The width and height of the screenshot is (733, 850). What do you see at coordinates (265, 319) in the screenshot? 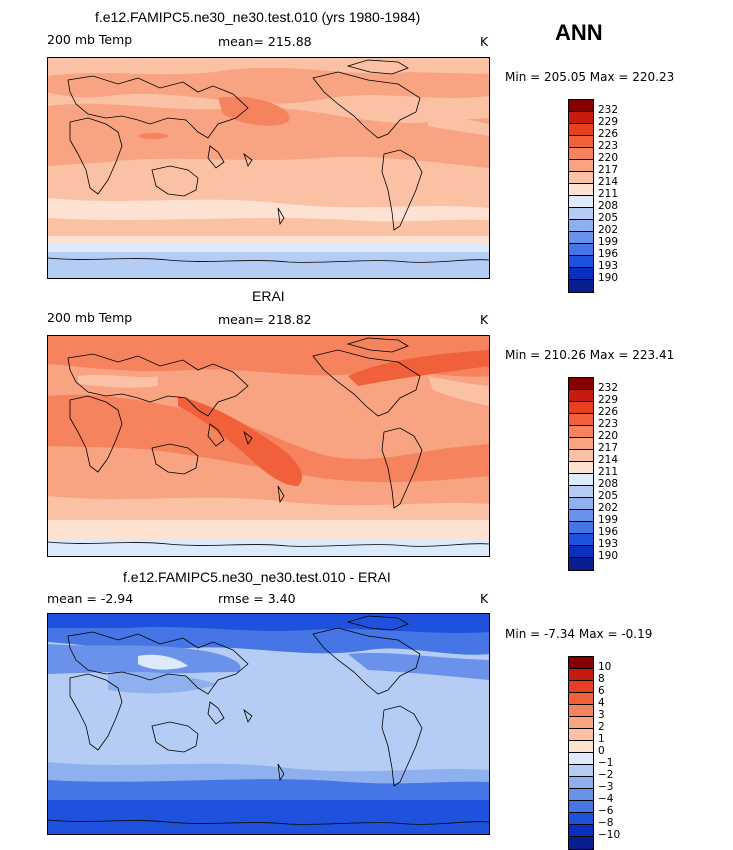
I see `panel2-mean: mean= 218.82` at bounding box center [265, 319].